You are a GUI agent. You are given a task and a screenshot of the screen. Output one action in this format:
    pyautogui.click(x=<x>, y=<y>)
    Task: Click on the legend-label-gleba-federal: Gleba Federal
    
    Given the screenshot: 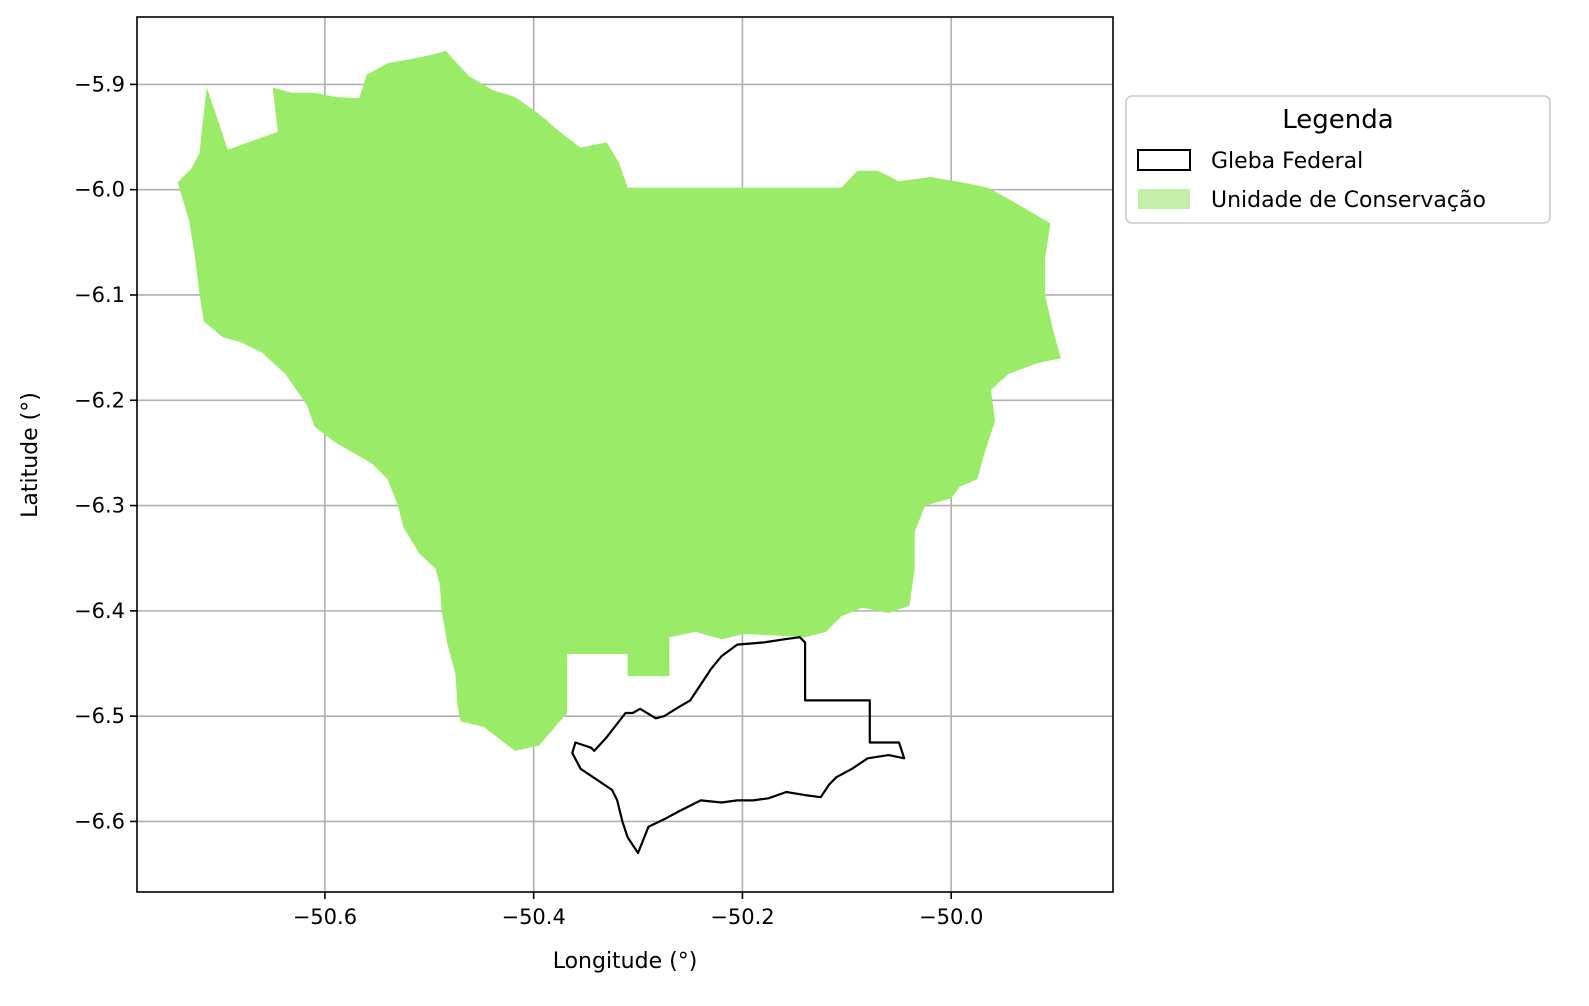 What is the action you would take?
    pyautogui.click(x=1287, y=161)
    